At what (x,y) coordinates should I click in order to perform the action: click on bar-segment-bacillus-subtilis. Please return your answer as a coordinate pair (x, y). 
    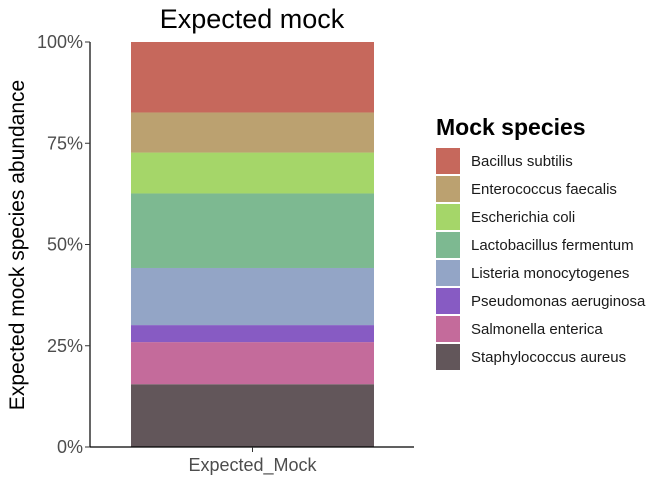
    Looking at the image, I should click on (252, 77).